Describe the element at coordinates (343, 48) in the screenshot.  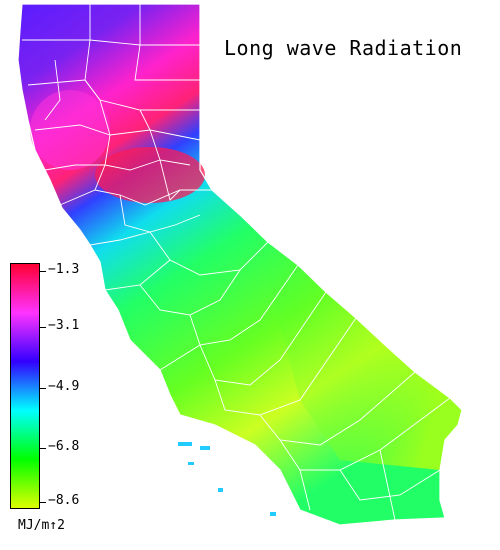
I see `map-title: Long wave Radiation` at that location.